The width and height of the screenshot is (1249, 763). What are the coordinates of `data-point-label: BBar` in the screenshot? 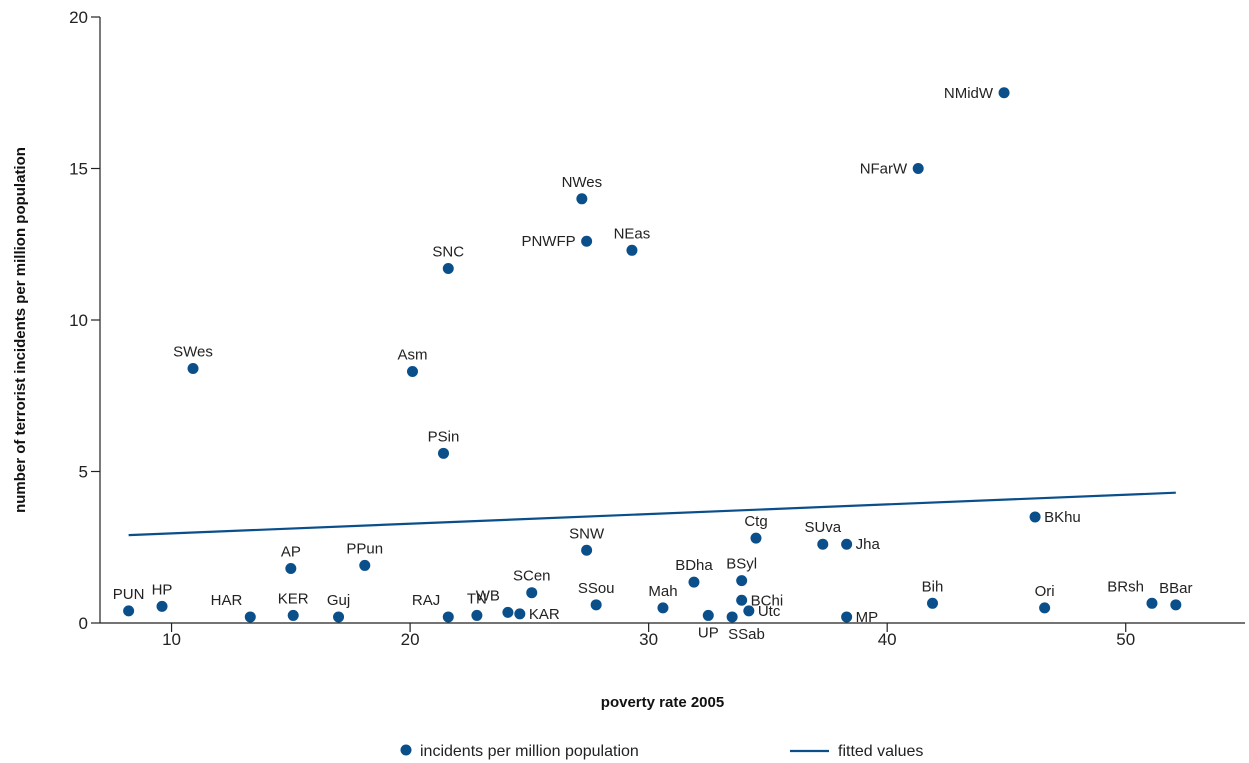 It's located at (1175, 588).